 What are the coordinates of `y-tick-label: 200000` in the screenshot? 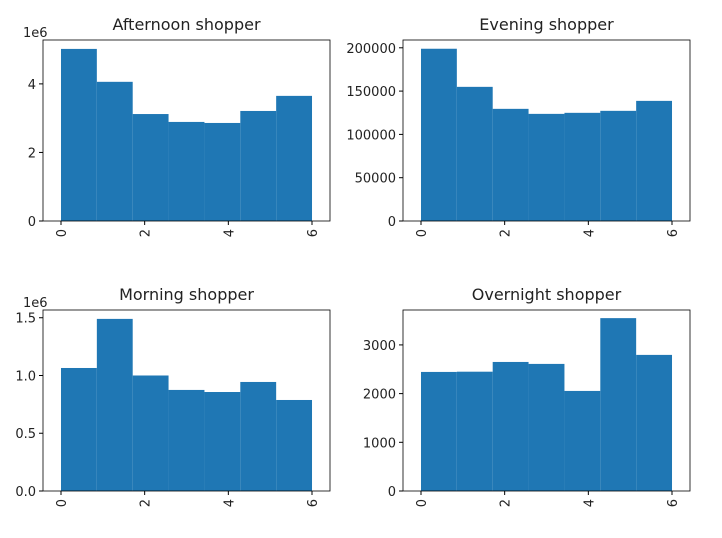 It's located at (371, 49).